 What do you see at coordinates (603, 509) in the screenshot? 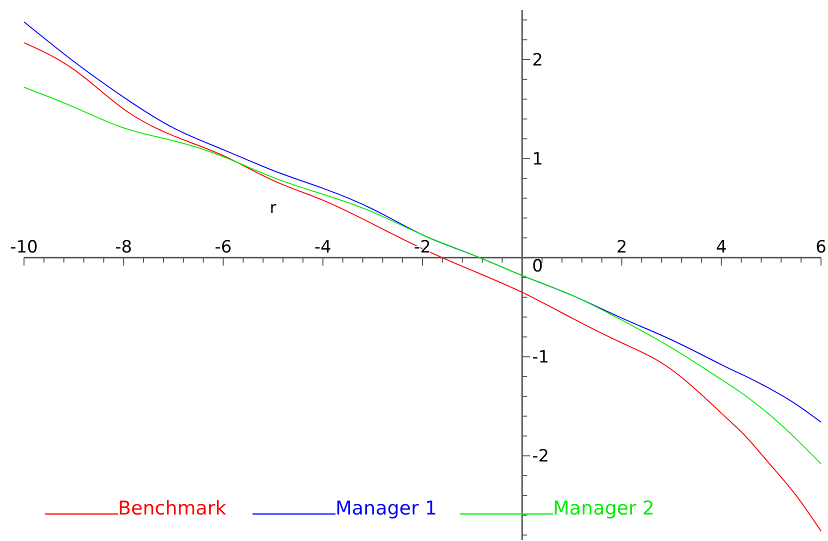
I see `legend-label: Manager 2` at bounding box center [603, 509].